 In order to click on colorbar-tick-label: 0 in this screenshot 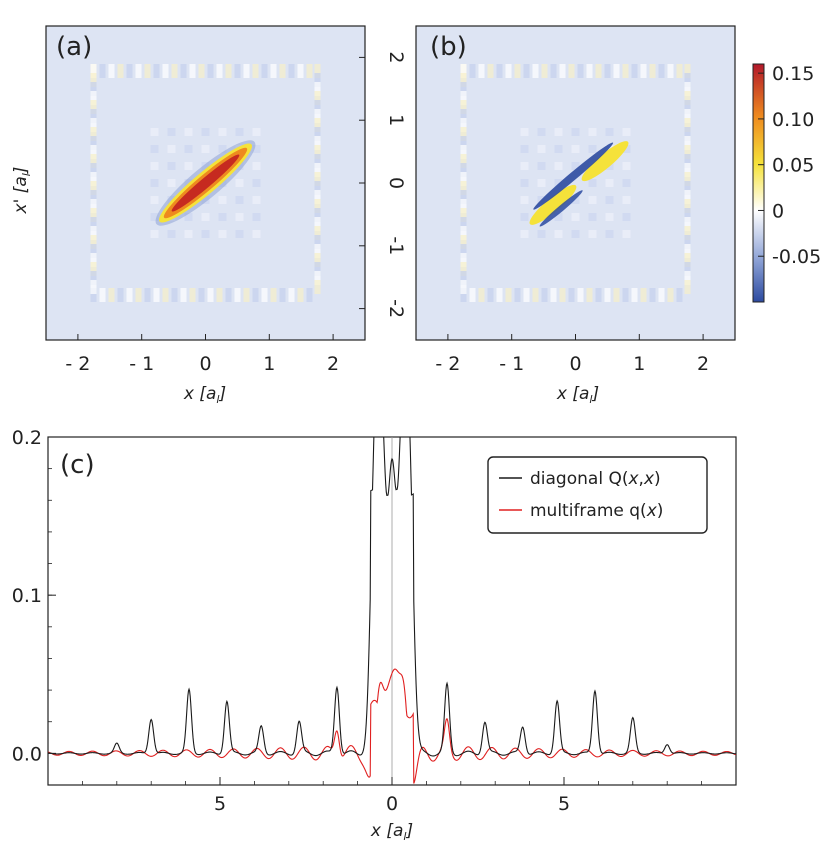, I will do `click(778, 211)`.